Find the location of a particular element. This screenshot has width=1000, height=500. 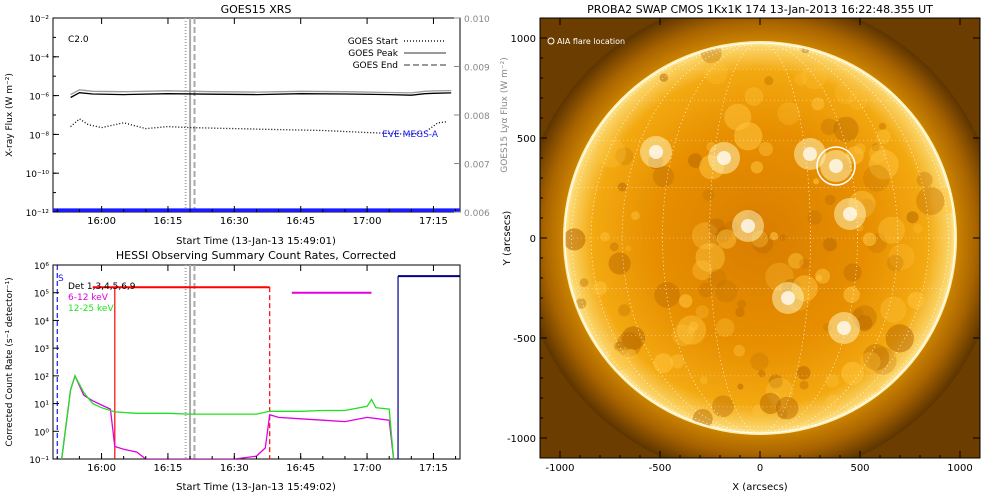

goes-ytick-label: 10⁻² is located at coordinates (39, 20).